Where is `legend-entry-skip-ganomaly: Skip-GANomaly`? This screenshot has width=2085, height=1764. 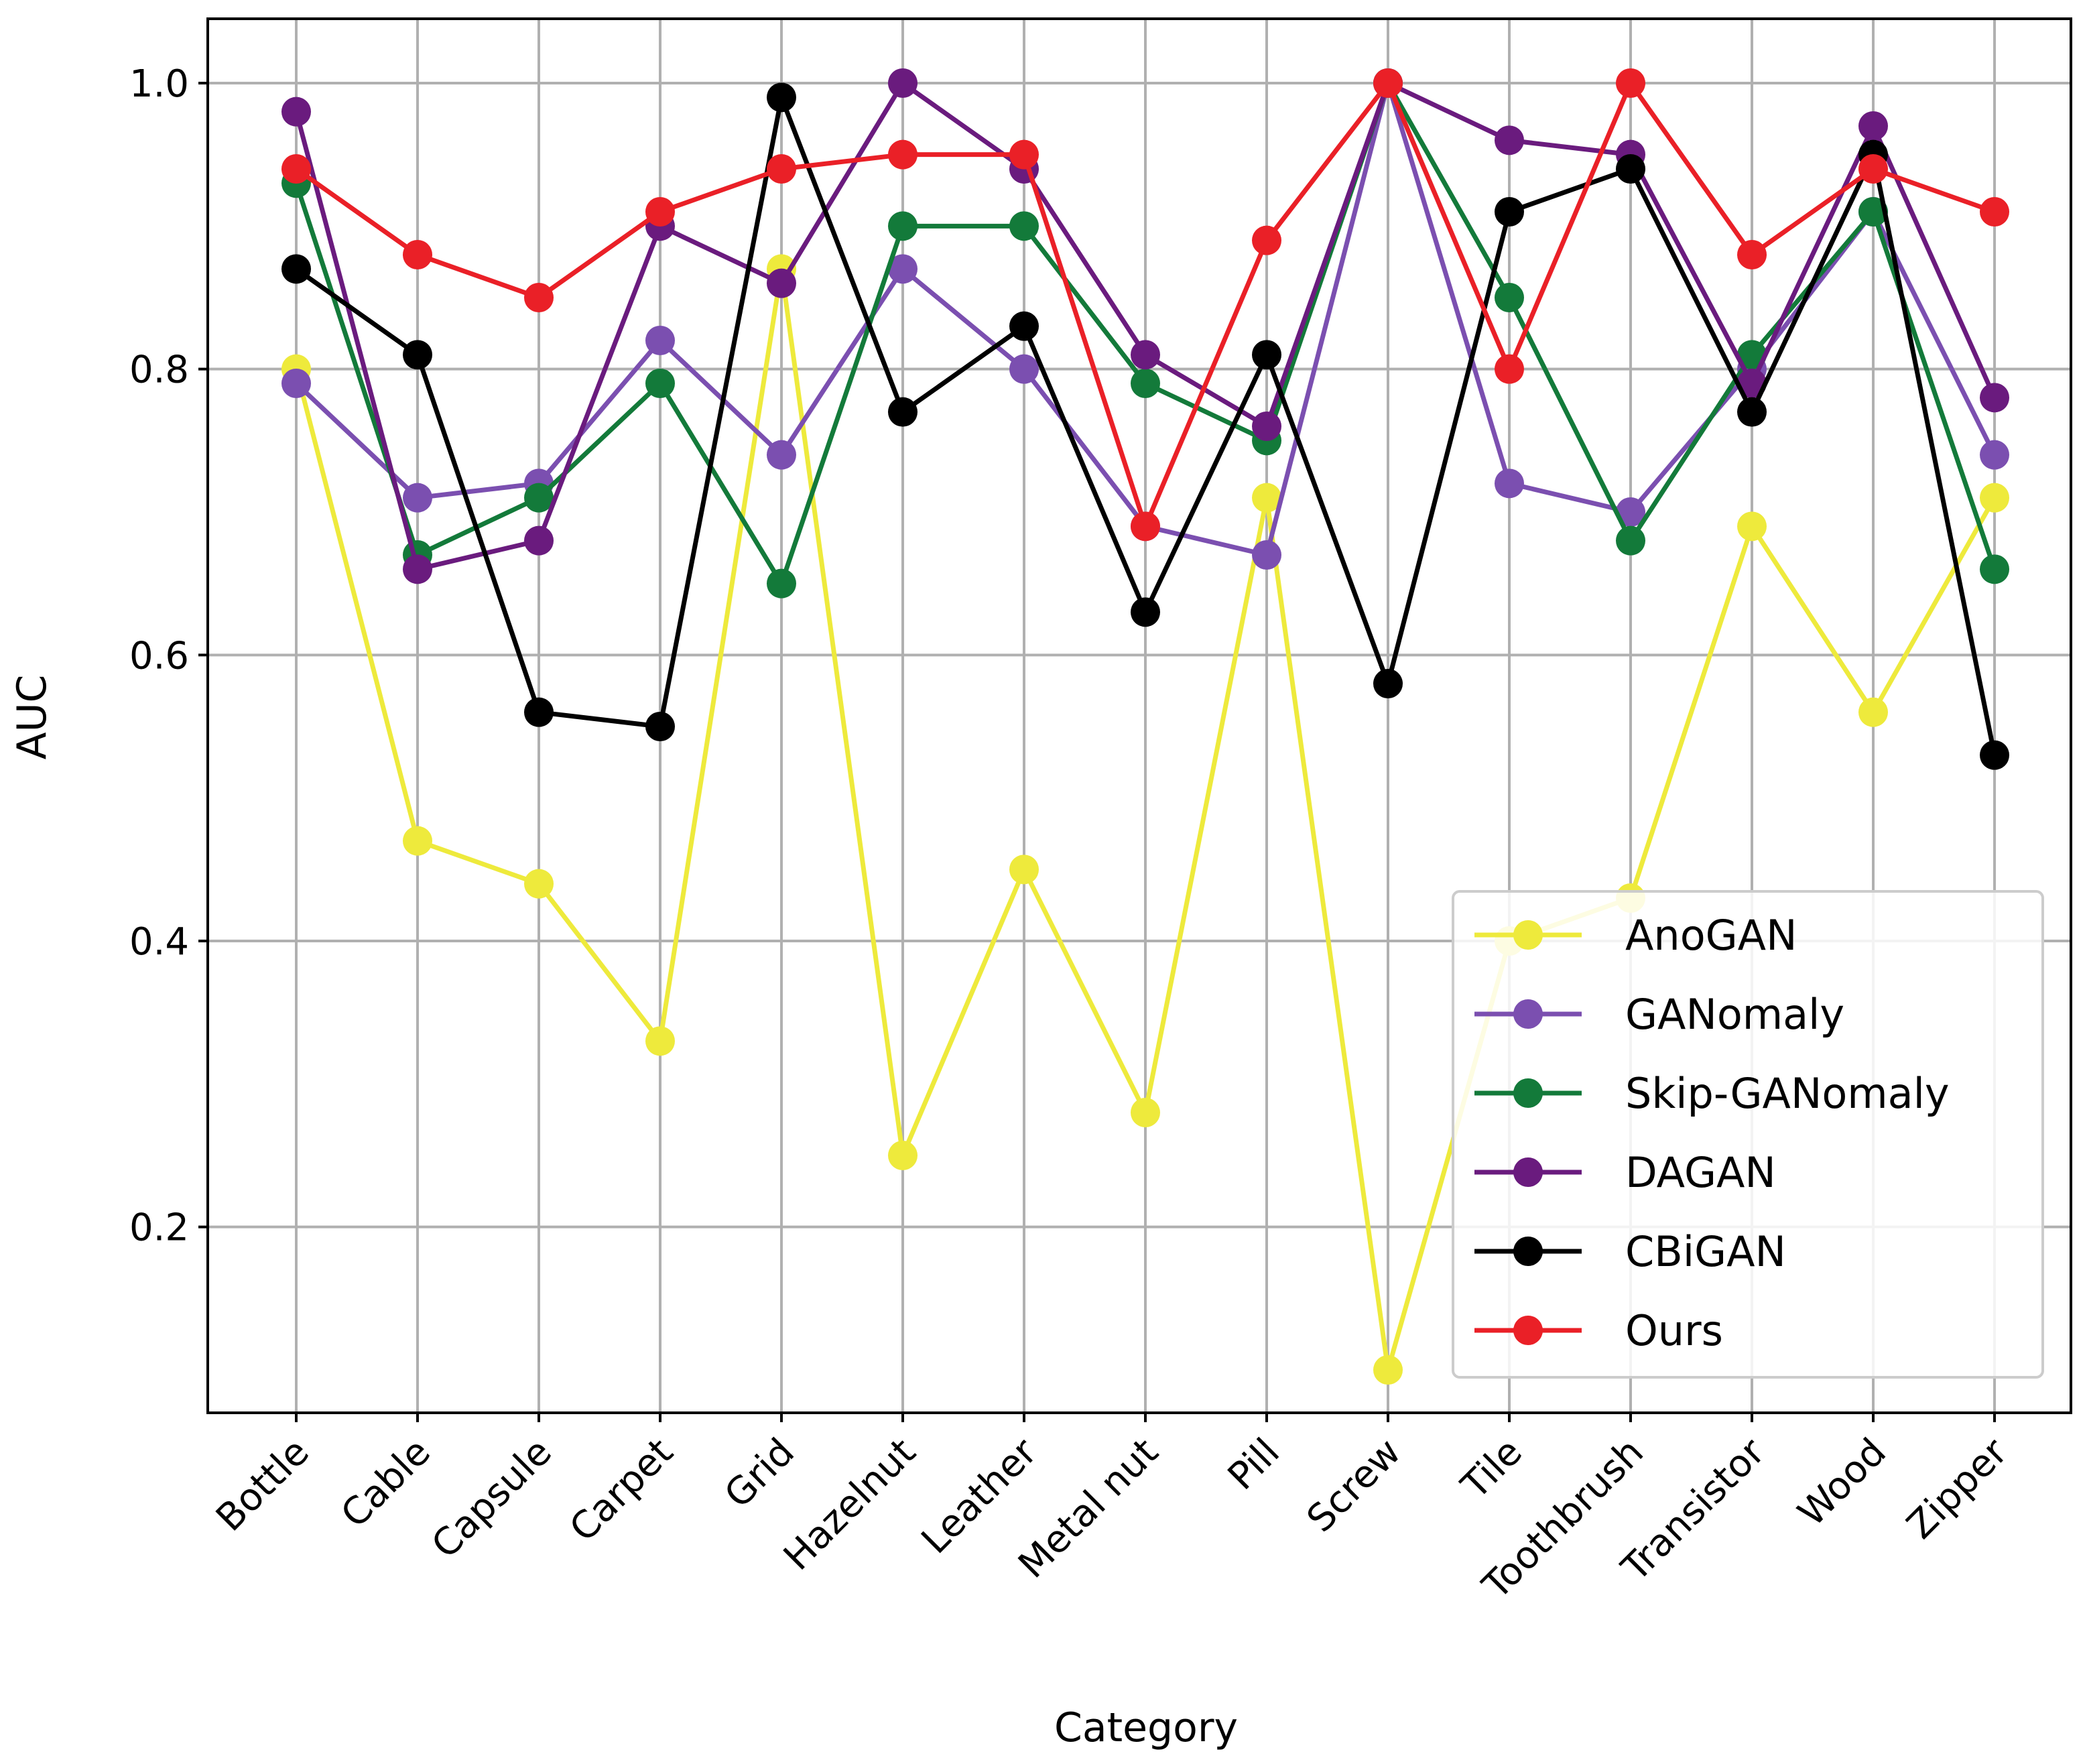 legend-entry-skip-ganomaly: Skip-GANomaly is located at coordinates (1712, 1093).